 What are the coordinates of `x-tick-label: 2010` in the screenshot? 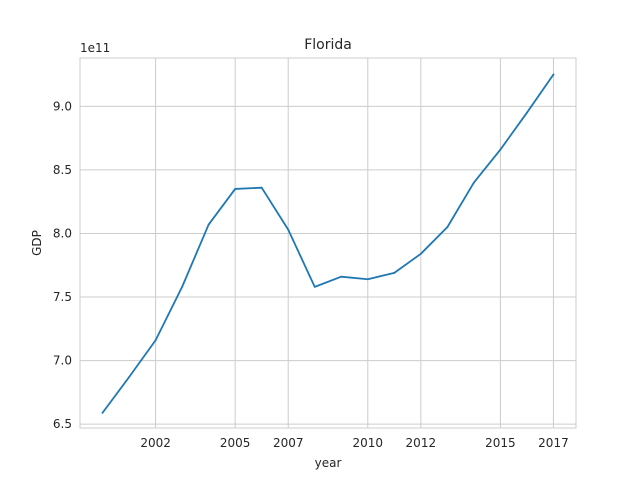 It's located at (368, 443).